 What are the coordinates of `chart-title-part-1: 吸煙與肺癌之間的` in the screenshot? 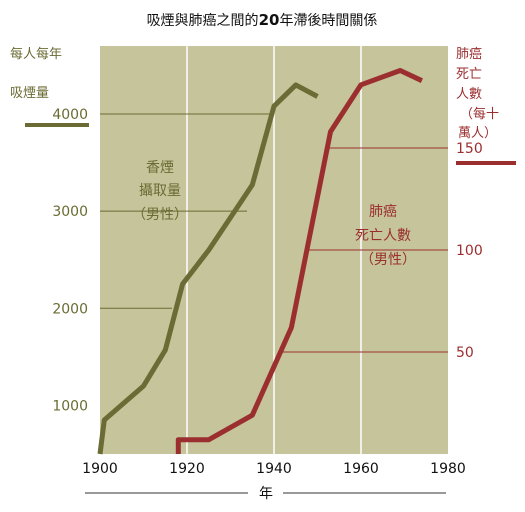 It's located at (203, 21).